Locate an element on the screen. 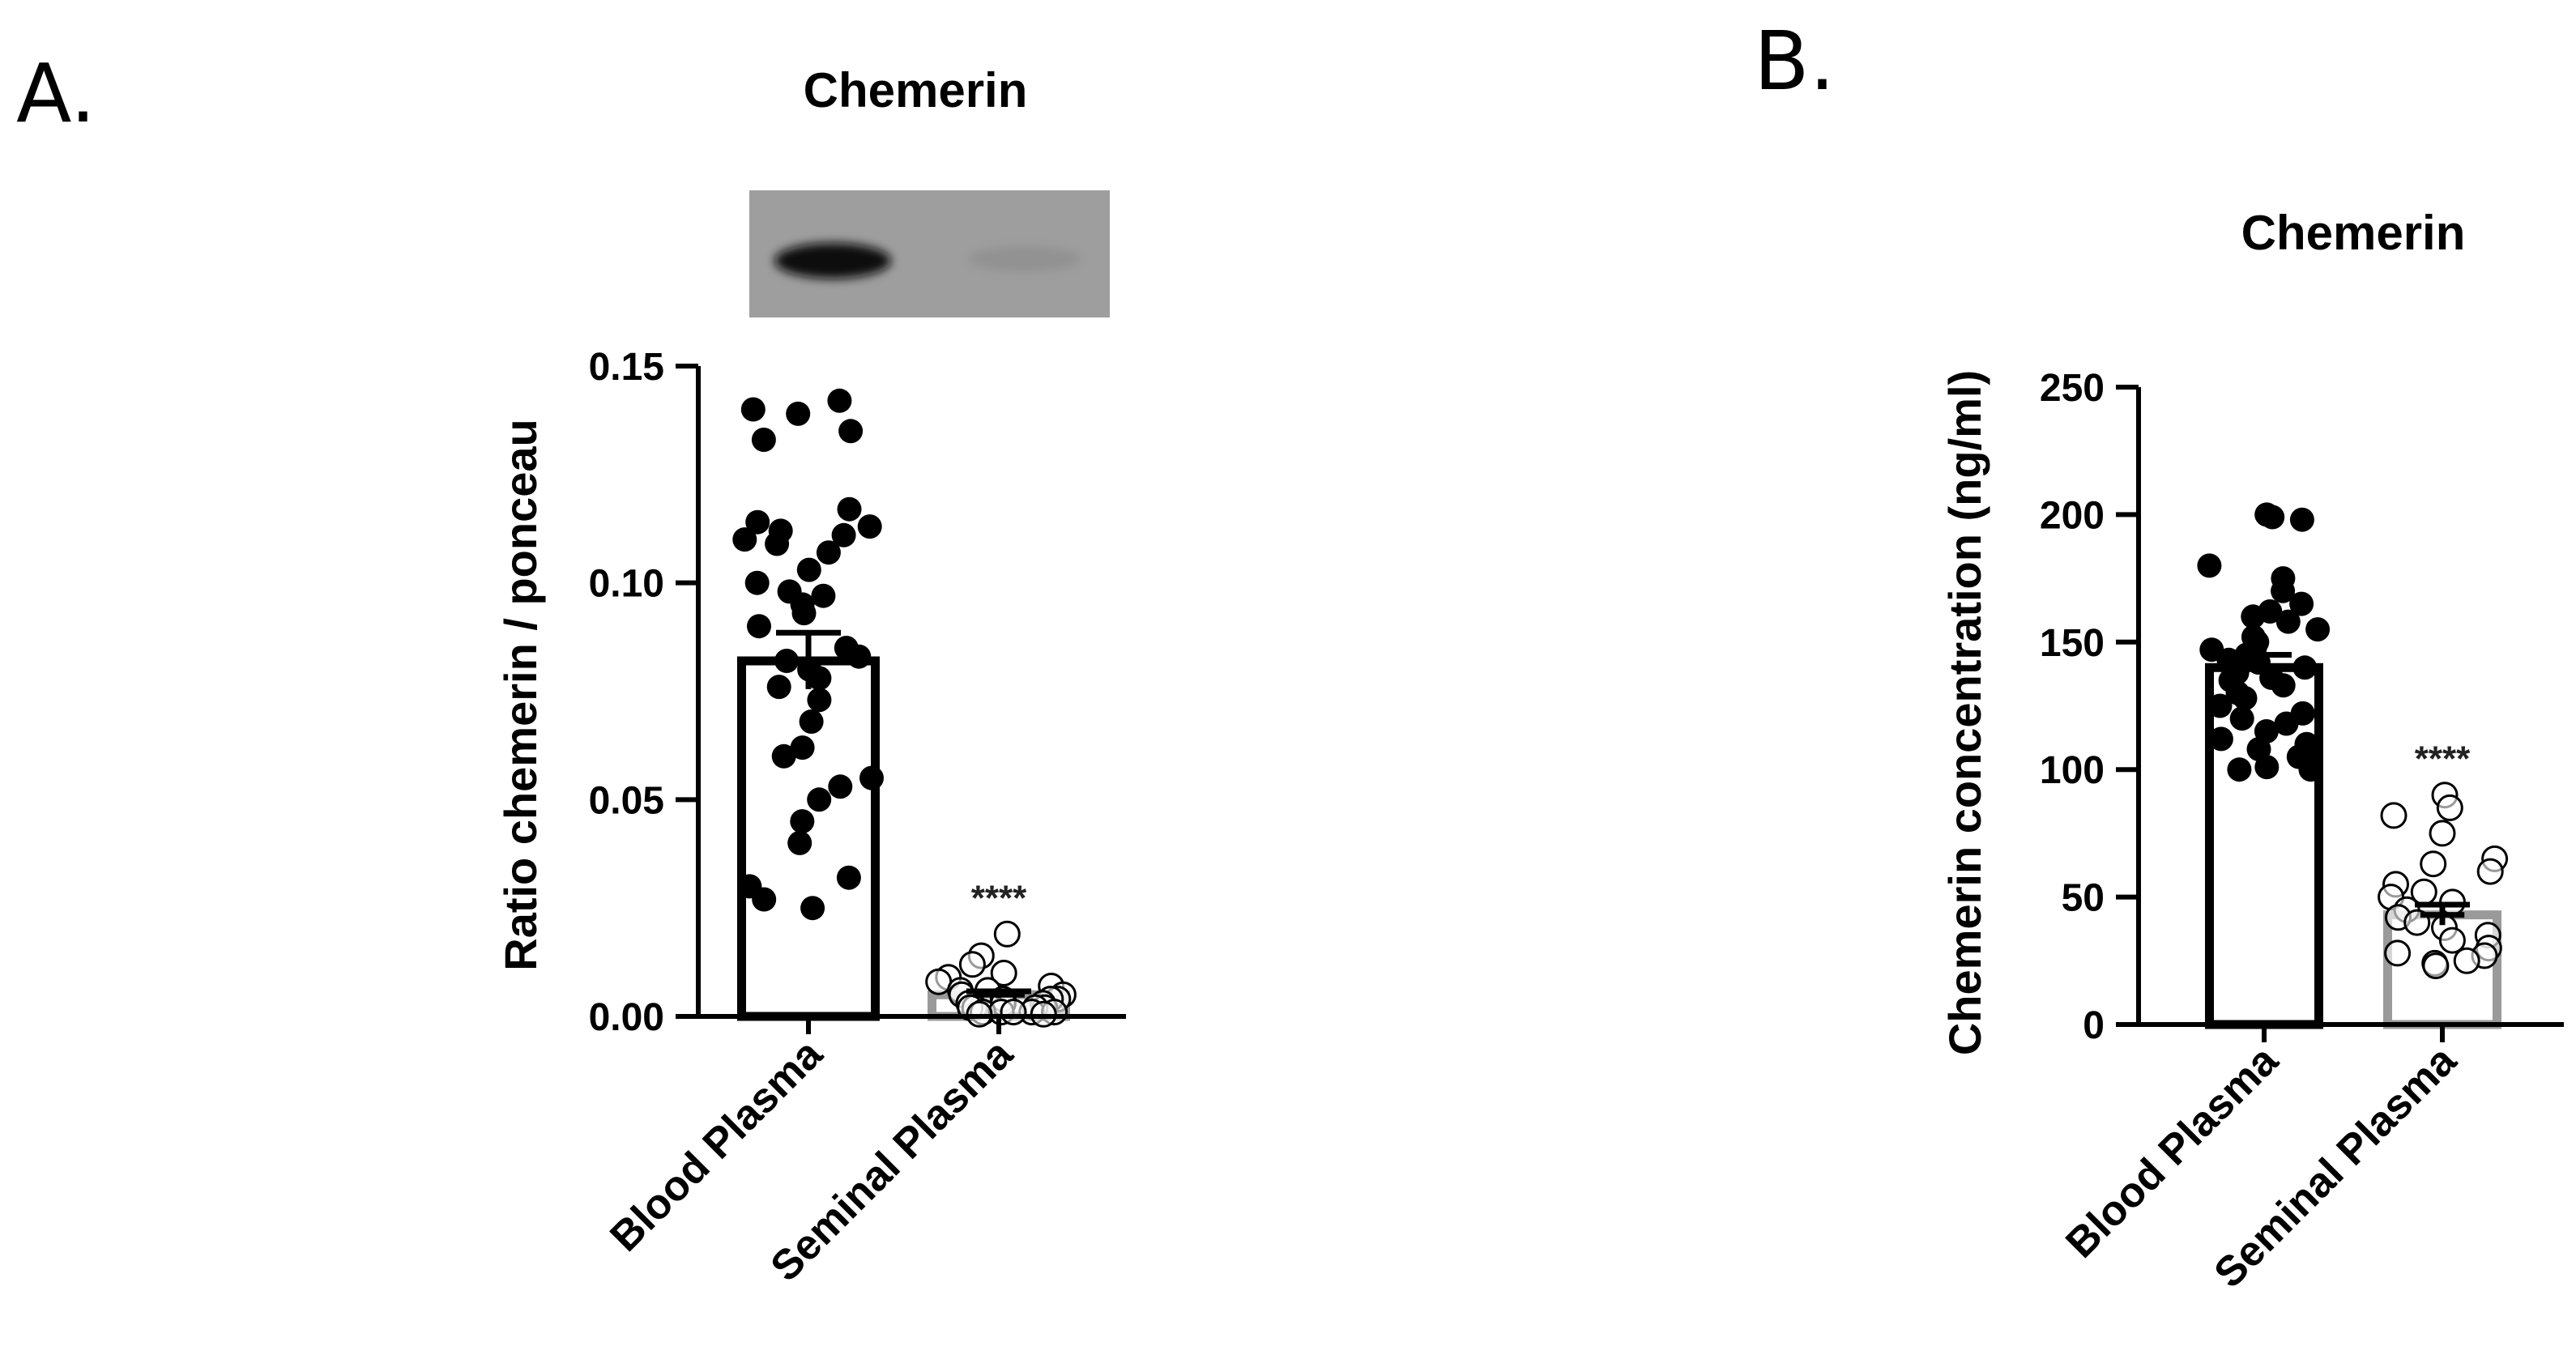 This screenshot has height=1359, width=2576. panel-a-significance: **** is located at coordinates (999, 898).